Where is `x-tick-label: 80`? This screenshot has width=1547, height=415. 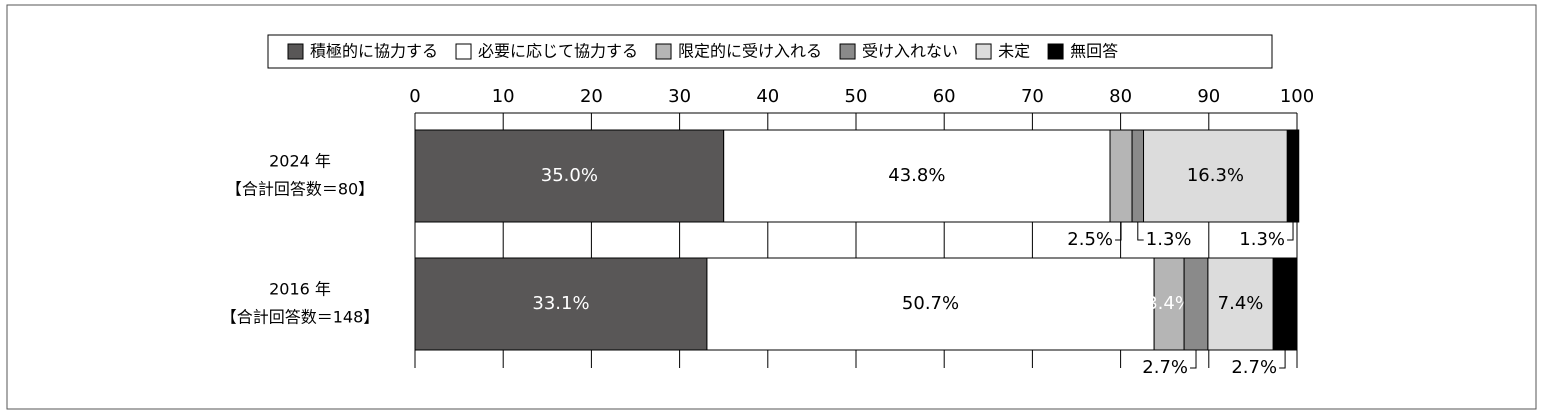 x-tick-label: 80 is located at coordinates (1120, 96).